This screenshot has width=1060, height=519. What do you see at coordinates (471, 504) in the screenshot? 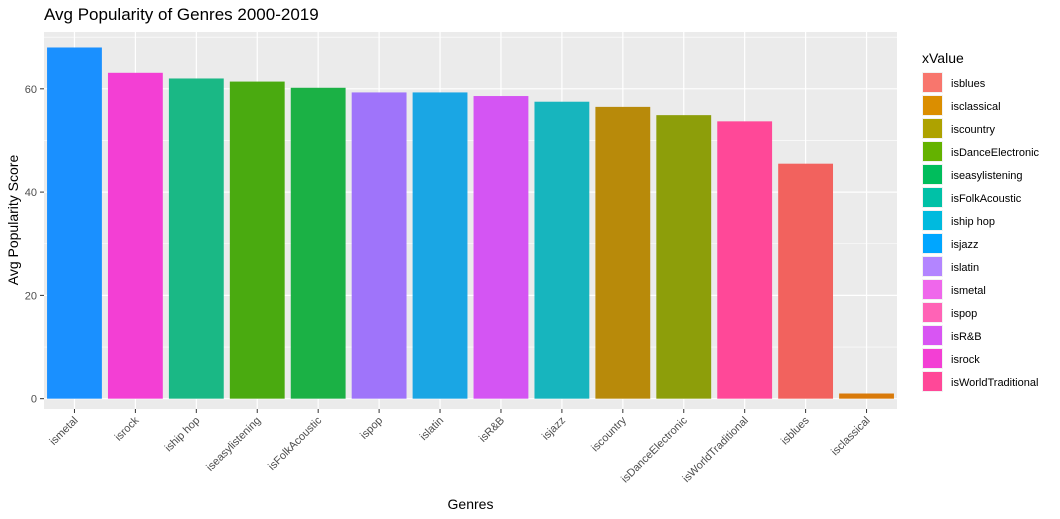
I see `x-axis-title: Genres` at bounding box center [471, 504].